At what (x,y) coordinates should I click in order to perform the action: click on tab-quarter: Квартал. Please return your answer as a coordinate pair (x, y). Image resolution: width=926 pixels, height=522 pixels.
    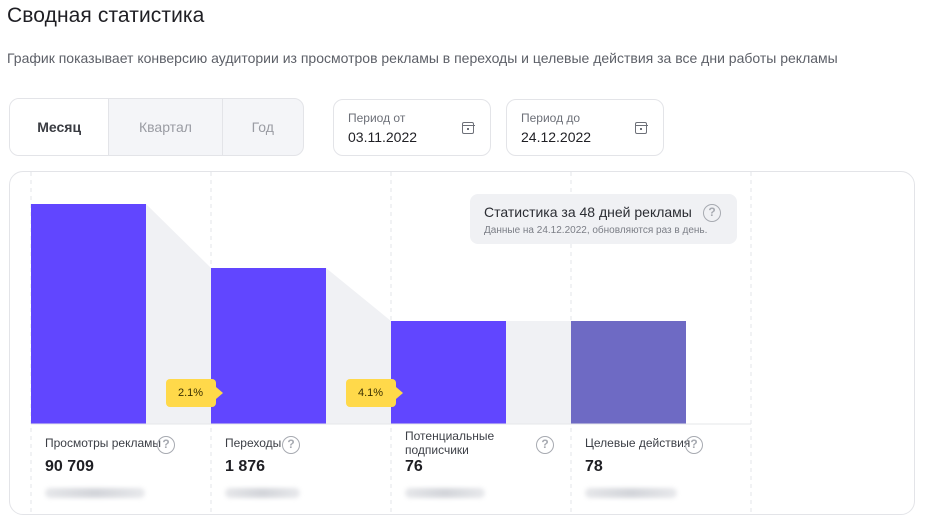
    Looking at the image, I should click on (166, 127).